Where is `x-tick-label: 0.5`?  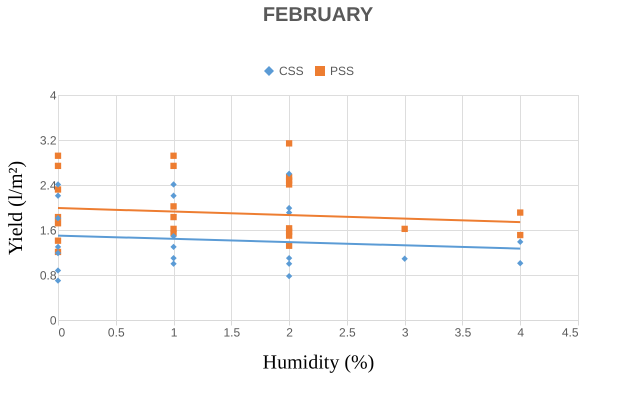 x-tick-label: 0.5 is located at coordinates (116, 333).